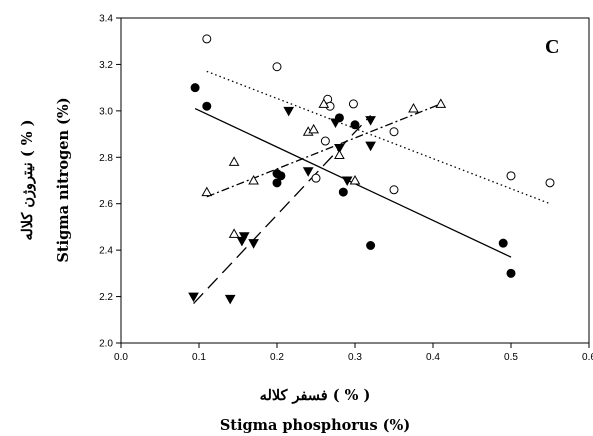 This screenshot has height=436, width=593. What do you see at coordinates (282, 209) in the screenshot?
I see `fit-line-dashed` at bounding box center [282, 209].